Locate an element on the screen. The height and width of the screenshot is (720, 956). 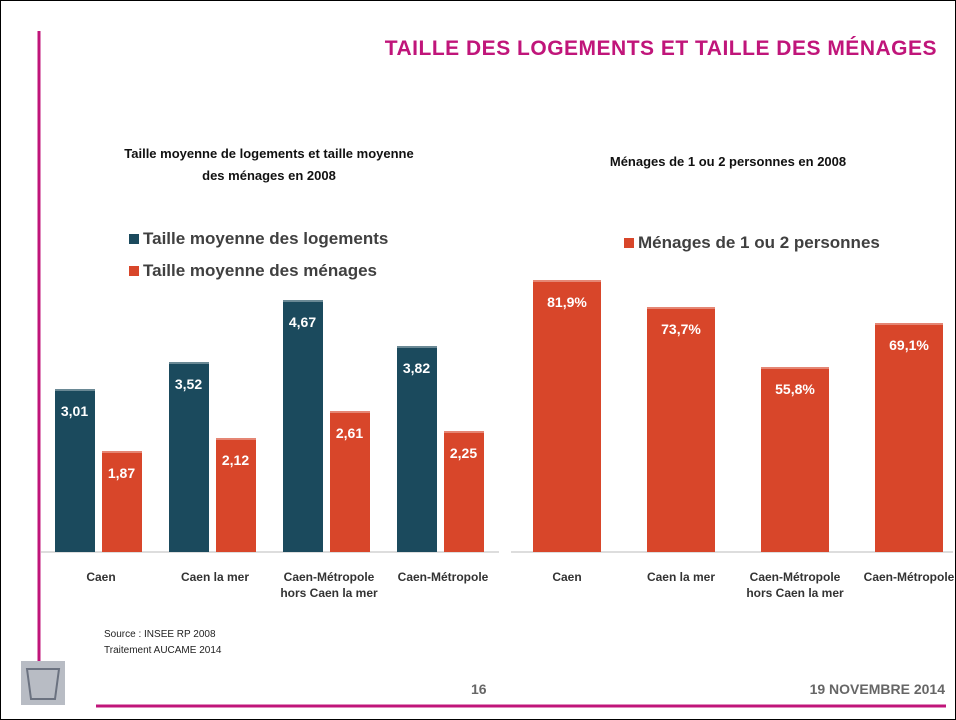
value-label: 2,12 is located at coordinates (235, 459).